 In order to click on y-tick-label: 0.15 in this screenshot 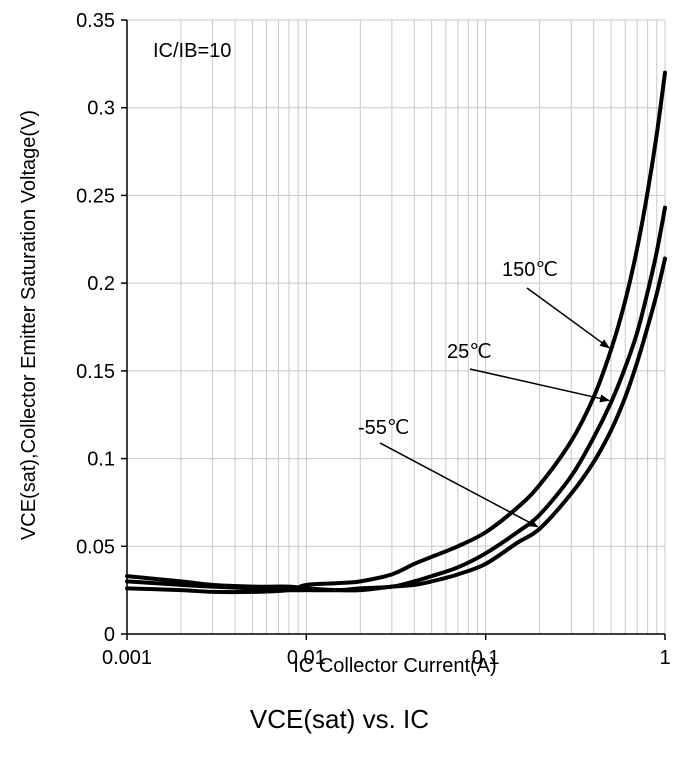, I will do `click(95, 372)`.